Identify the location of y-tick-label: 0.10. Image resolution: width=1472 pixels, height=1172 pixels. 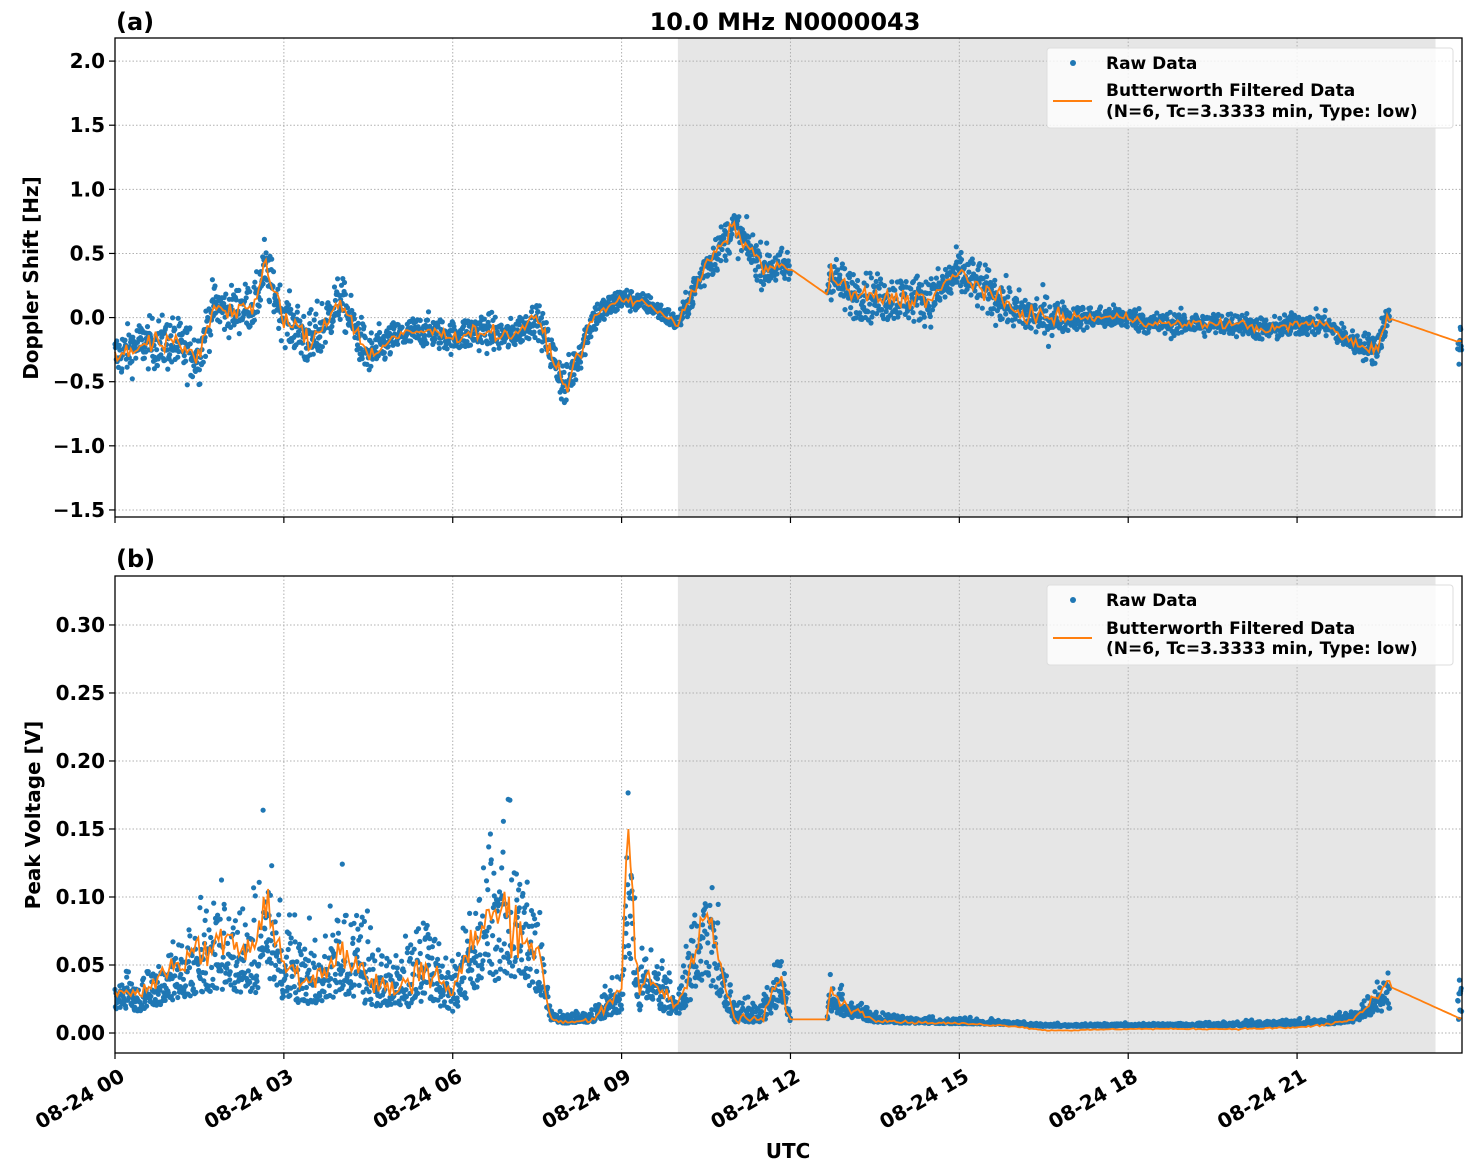
(80, 897).